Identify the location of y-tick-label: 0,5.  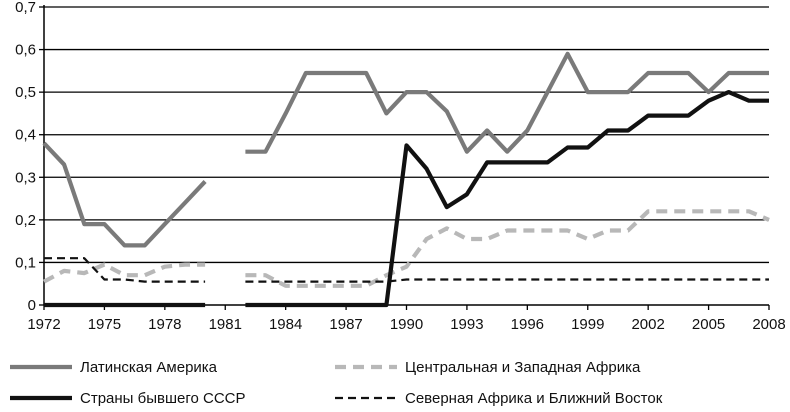
(25, 92).